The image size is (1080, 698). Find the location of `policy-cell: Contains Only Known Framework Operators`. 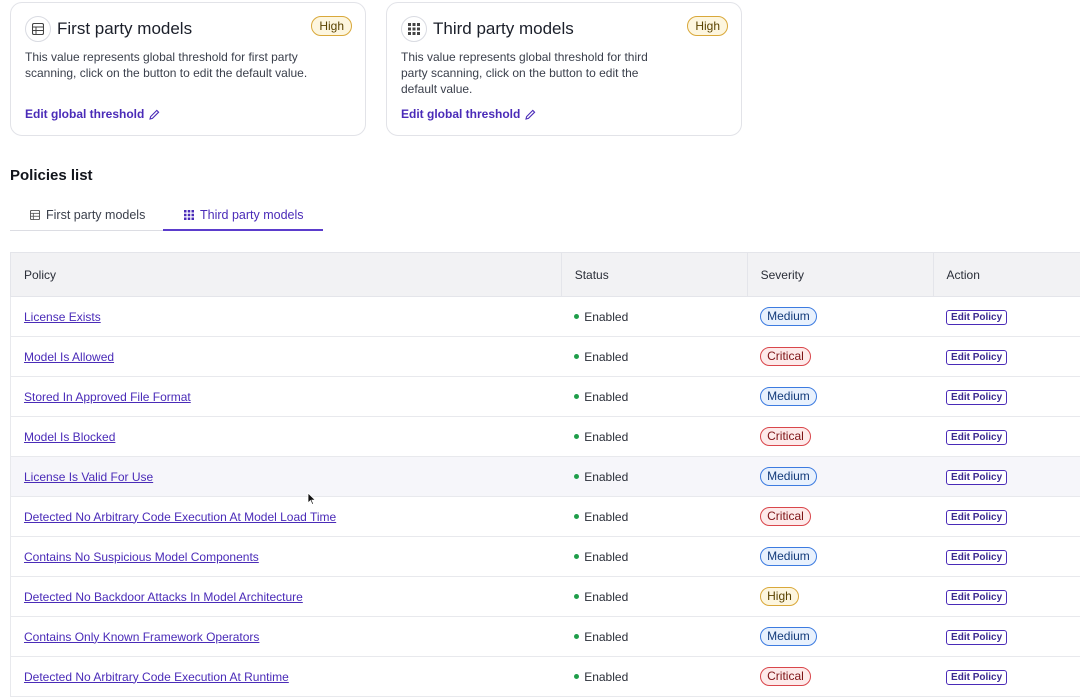

policy-cell: Contains Only Known Framework Operators is located at coordinates (286, 636).